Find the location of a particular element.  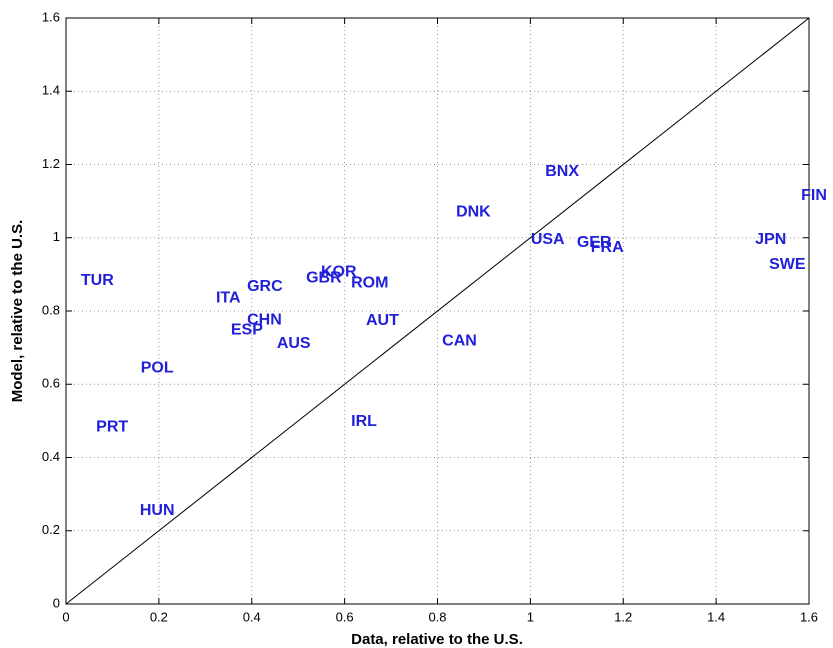

x-tick-label: 1.2 is located at coordinates (623, 616).